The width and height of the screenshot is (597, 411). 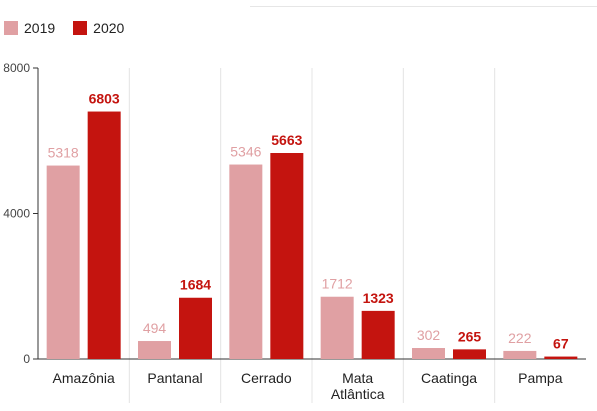 I want to click on y-tick-label-0: 0, so click(x=26, y=359).